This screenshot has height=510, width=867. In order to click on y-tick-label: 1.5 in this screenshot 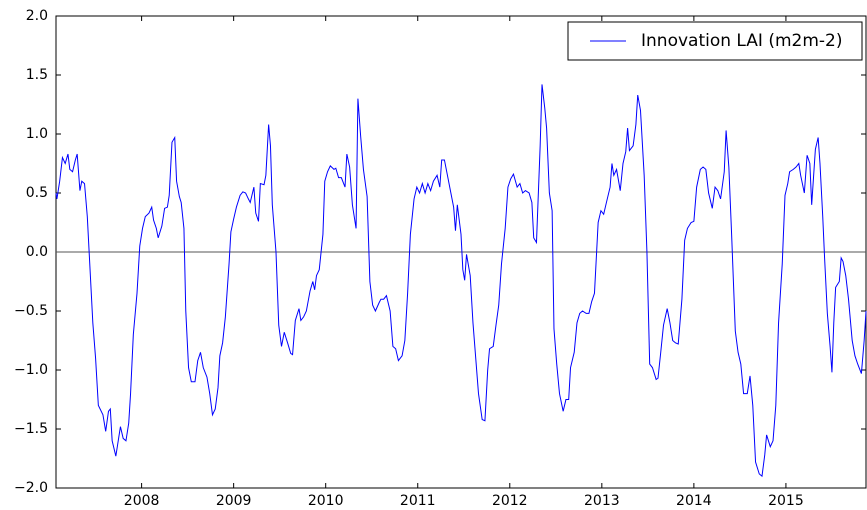, I will do `click(37, 75)`.